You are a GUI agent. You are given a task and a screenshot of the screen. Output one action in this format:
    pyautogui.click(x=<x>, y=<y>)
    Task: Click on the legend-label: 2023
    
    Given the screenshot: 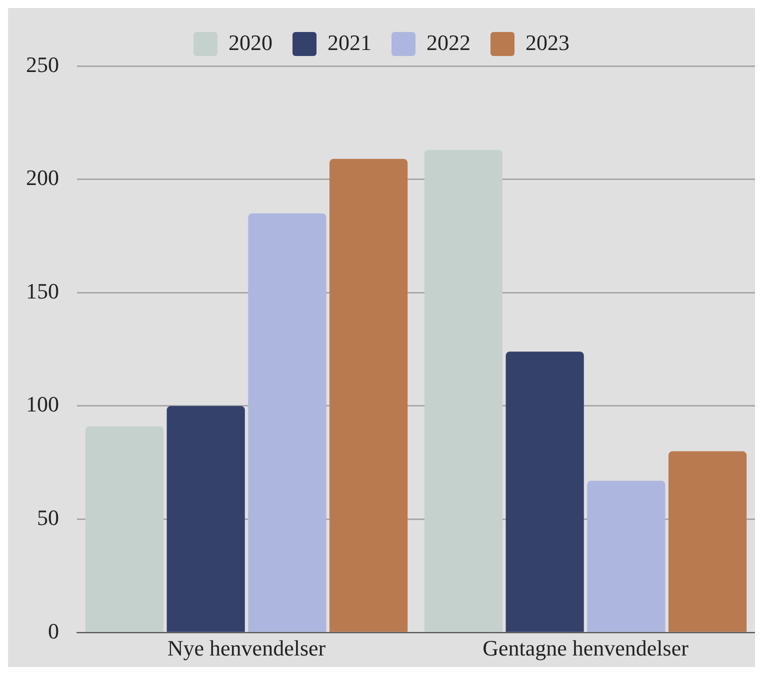 What is the action you would take?
    pyautogui.click(x=548, y=42)
    